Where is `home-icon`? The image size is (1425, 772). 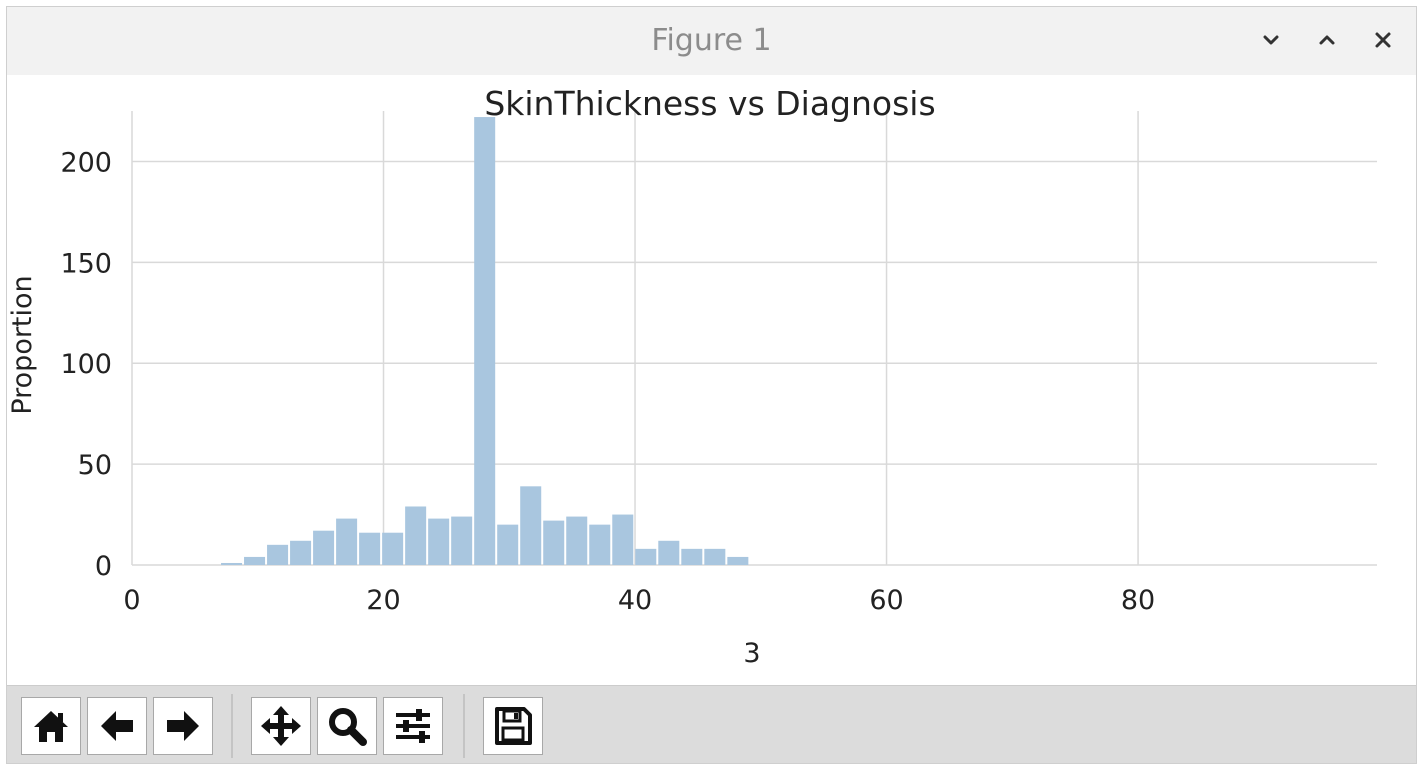 home-icon is located at coordinates (51, 726).